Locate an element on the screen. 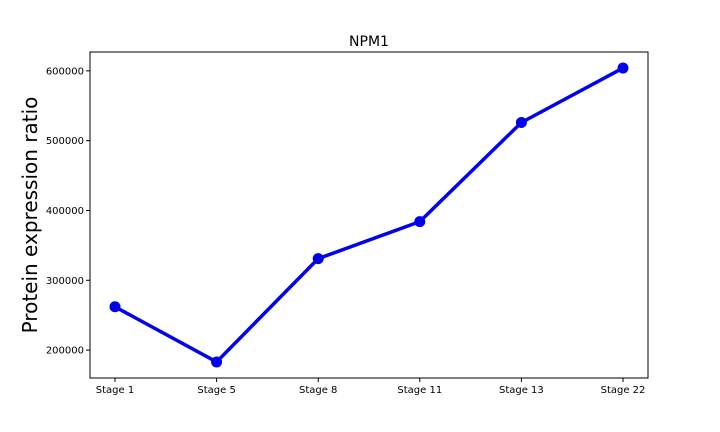 The height and width of the screenshot is (432, 720). y-tick-label: 500000 is located at coordinates (65, 141).